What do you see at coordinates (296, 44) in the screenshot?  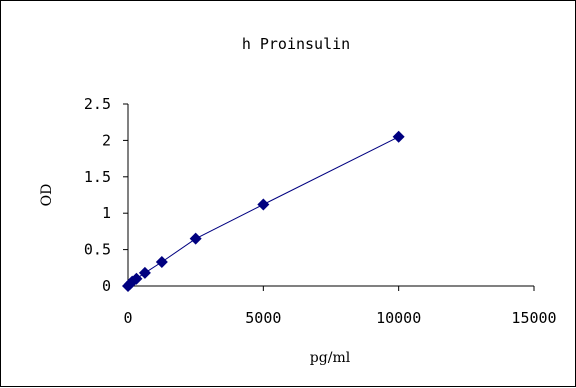 I see `chart-title: h Proinsulin` at bounding box center [296, 44].